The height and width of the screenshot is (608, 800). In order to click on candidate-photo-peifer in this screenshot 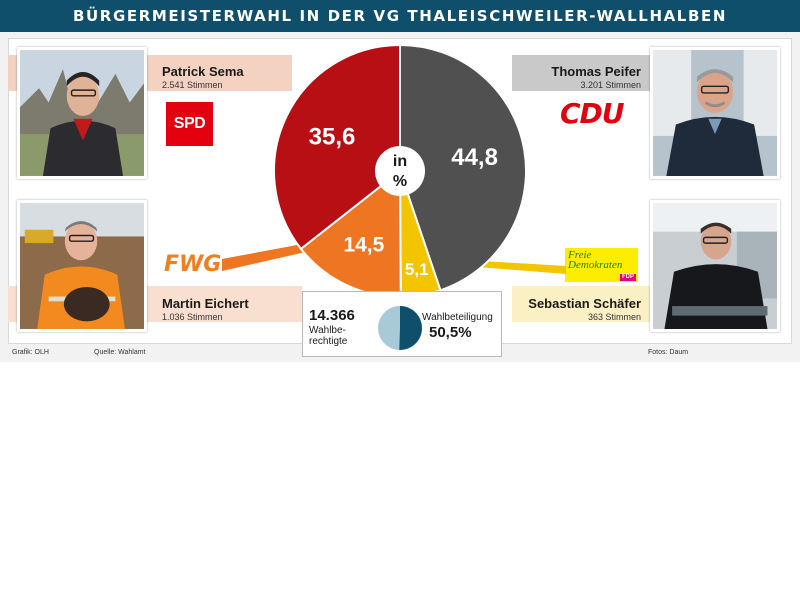, I will do `click(715, 113)`.